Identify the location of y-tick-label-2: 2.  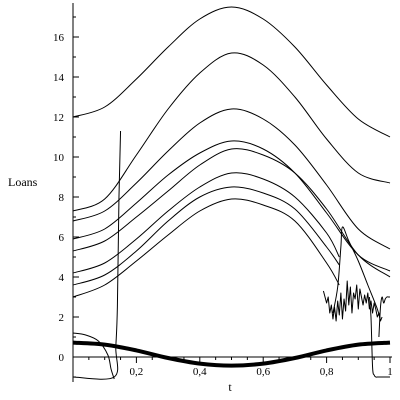
(62, 318).